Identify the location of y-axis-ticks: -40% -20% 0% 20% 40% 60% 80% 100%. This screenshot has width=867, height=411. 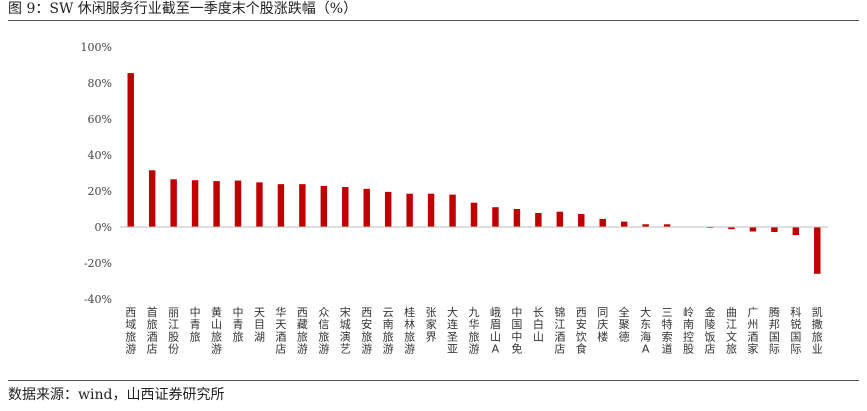
(96, 173).